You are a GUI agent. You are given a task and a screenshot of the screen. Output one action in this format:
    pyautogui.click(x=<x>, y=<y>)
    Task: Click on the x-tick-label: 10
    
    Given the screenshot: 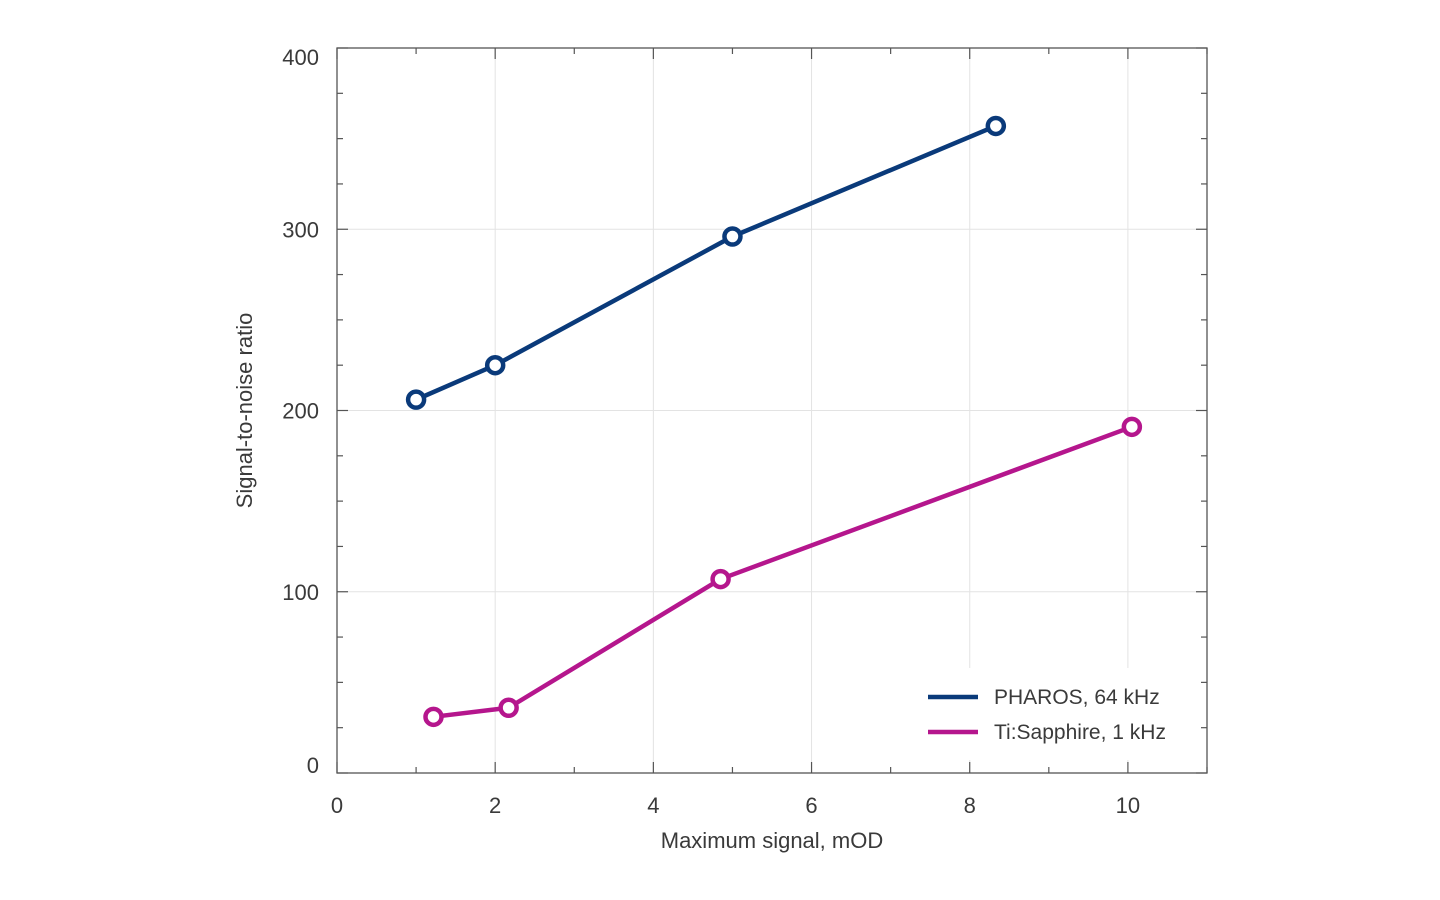 What is the action you would take?
    pyautogui.click(x=1128, y=805)
    